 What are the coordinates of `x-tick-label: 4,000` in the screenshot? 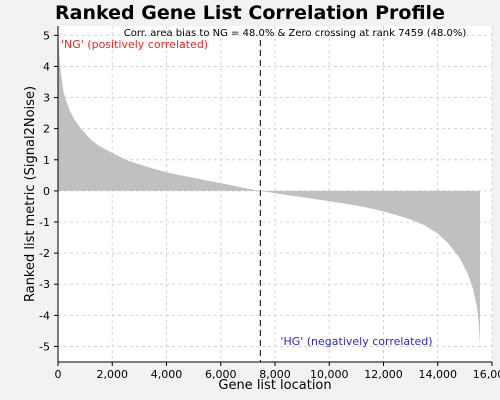 It's located at (167, 374).